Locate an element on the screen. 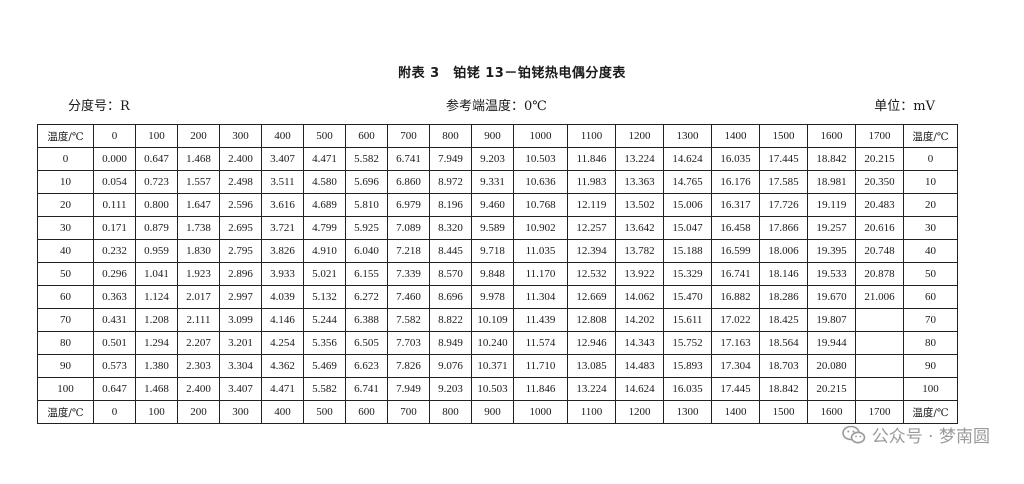 Image resolution: width=1024 pixels, height=484 pixels. column-header-cell: 1200 is located at coordinates (639, 412).